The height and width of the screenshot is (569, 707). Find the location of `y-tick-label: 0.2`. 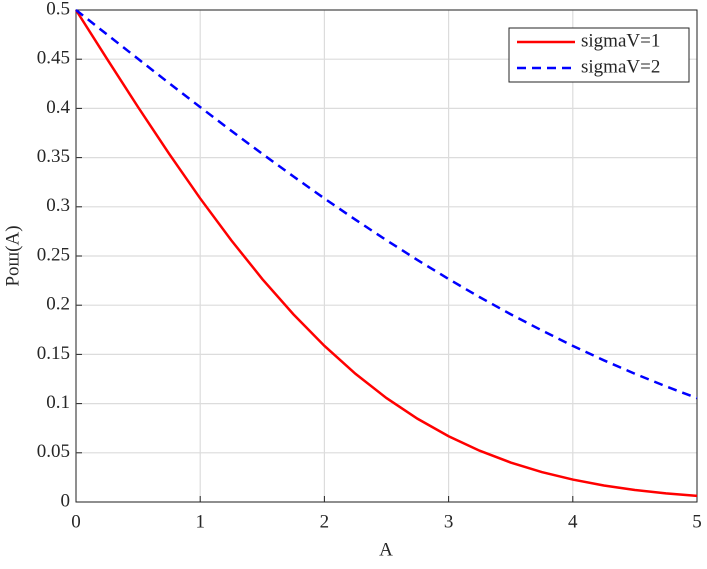

y-tick-label: 0.2 is located at coordinates (58, 304).